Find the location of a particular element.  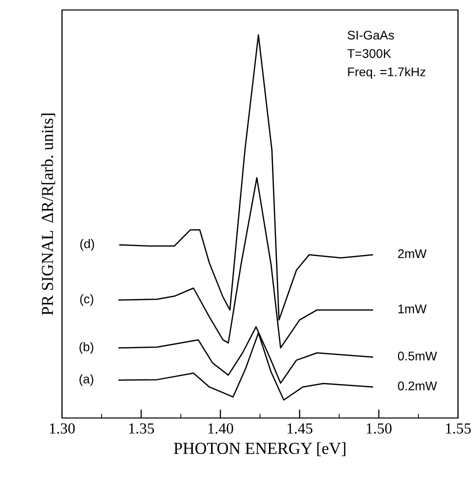

x-tick-label: 1.45 is located at coordinates (300, 428).